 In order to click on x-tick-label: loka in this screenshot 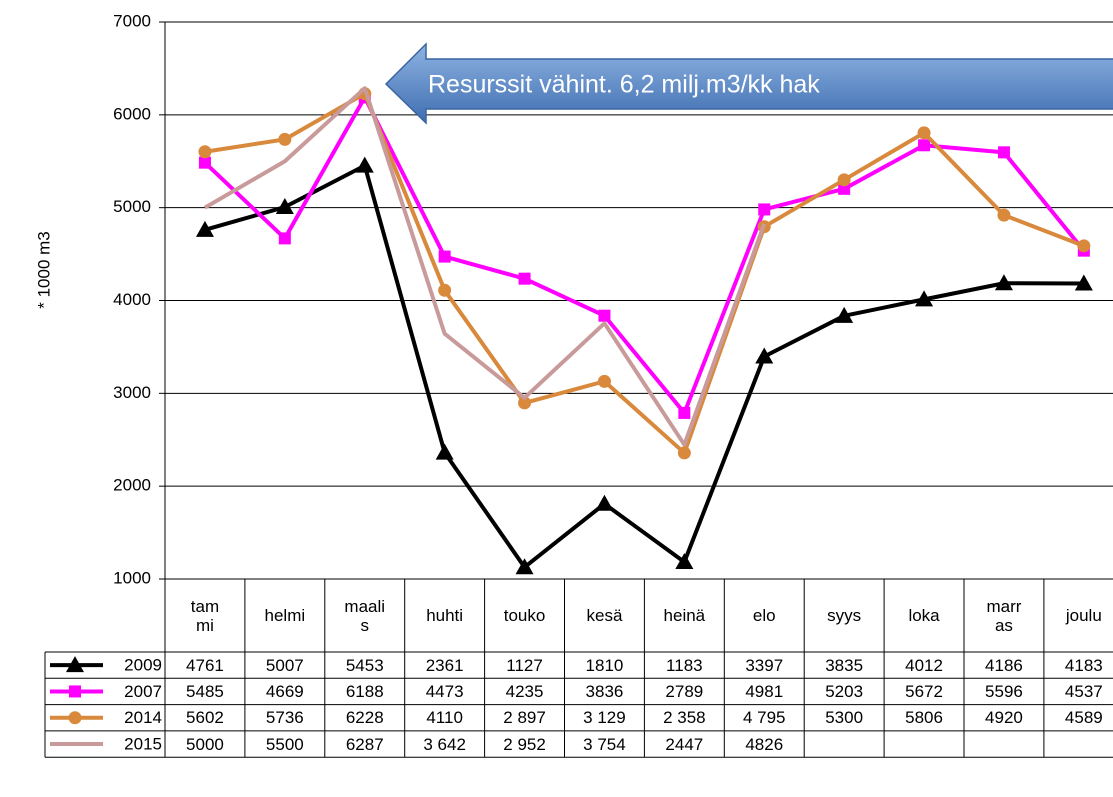, I will do `click(924, 615)`.